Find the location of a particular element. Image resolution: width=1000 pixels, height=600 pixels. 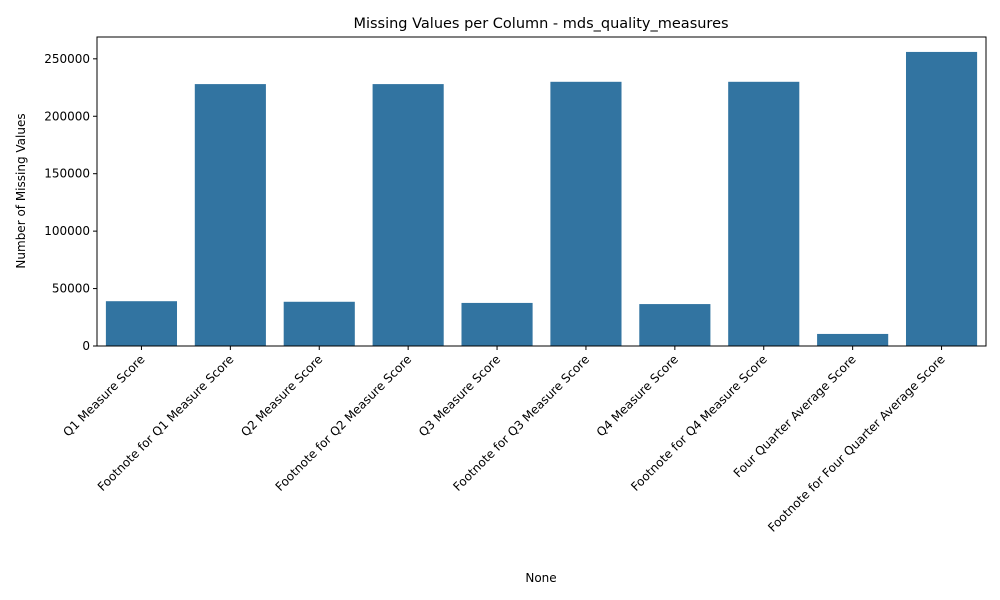

y-axis-label: Number of Missing Values is located at coordinates (21, 190).